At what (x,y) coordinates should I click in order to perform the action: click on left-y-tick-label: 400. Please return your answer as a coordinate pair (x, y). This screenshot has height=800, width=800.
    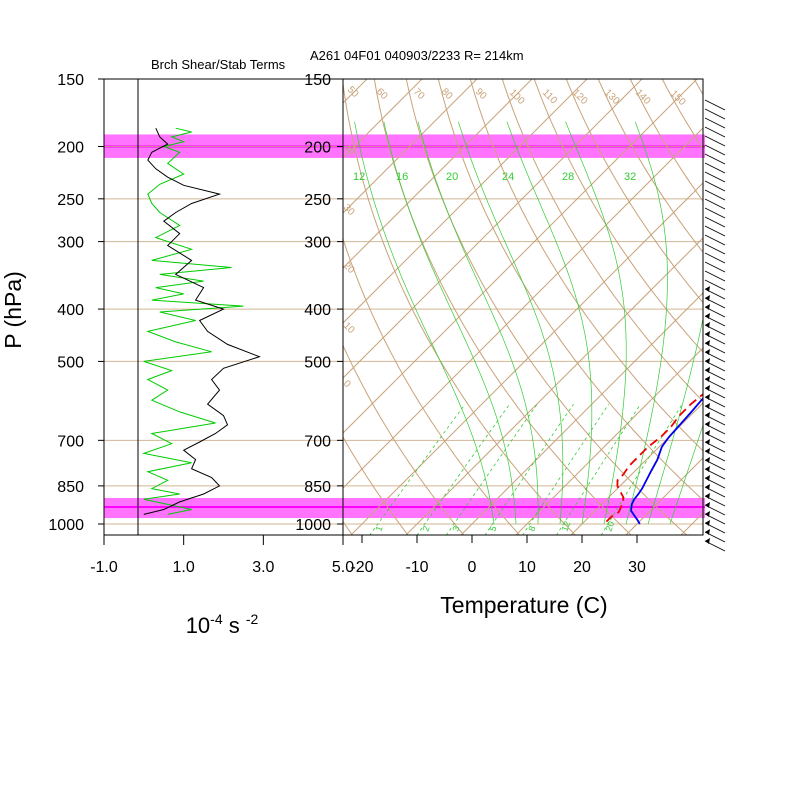
    Looking at the image, I should click on (70, 310).